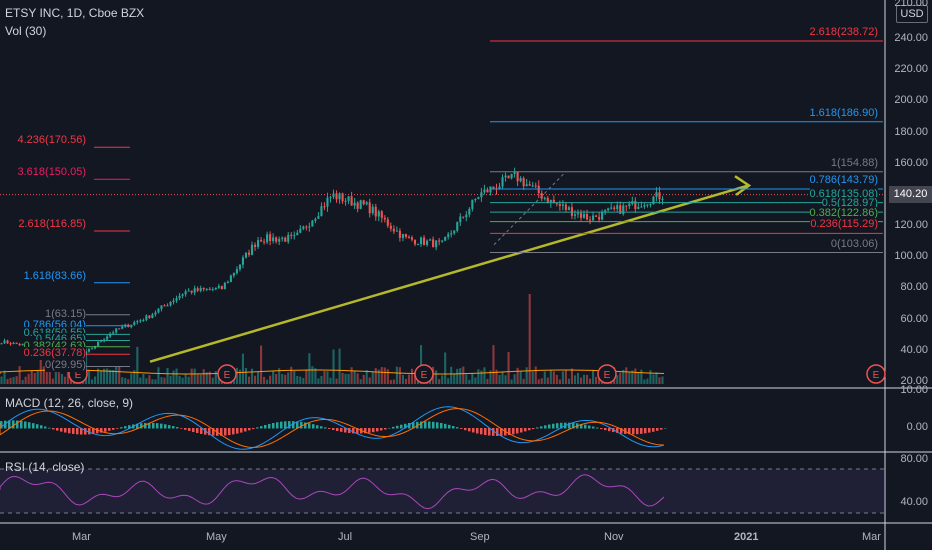 The width and height of the screenshot is (932, 550). I want to click on price-axis-label: 100.00, so click(911, 256).